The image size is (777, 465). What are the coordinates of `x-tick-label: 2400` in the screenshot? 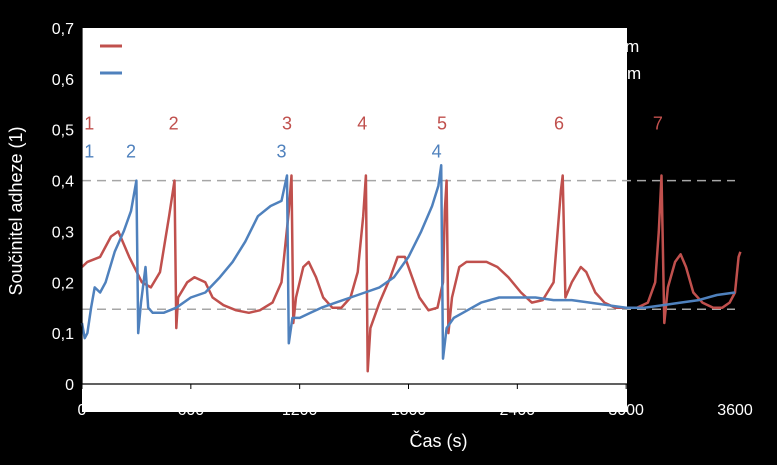 It's located at (518, 410).